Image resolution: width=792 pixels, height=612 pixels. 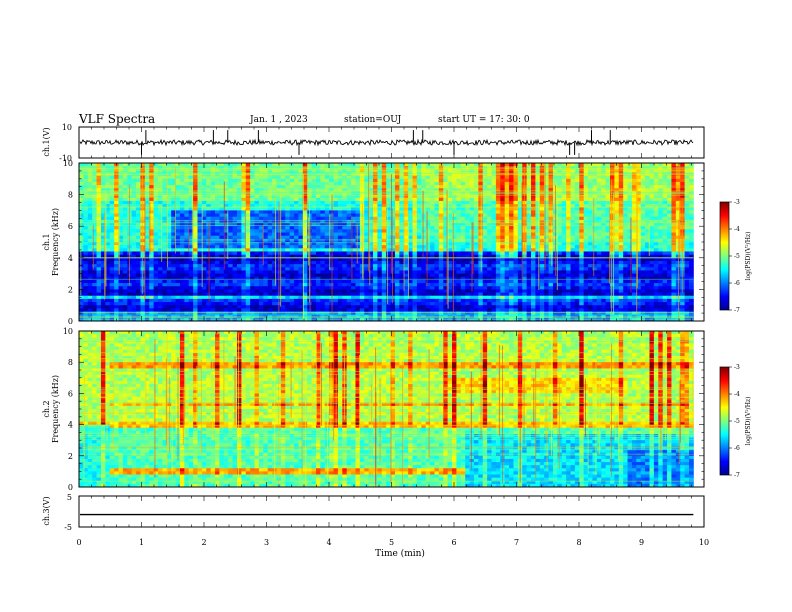 What do you see at coordinates (266, 542) in the screenshot?
I see `x-tick-label: 3` at bounding box center [266, 542].